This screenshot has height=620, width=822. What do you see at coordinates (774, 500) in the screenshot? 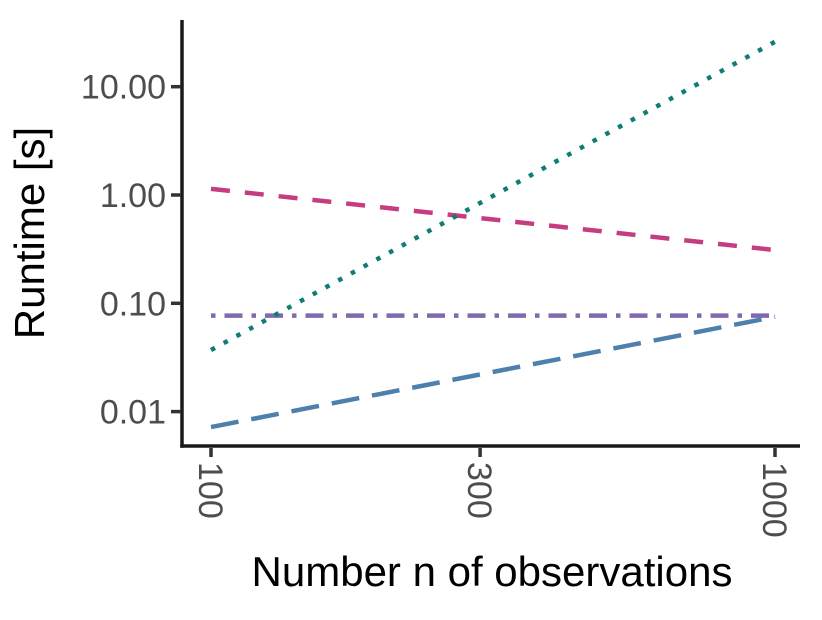
I see `x-tick-label: 1000` at bounding box center [774, 500].